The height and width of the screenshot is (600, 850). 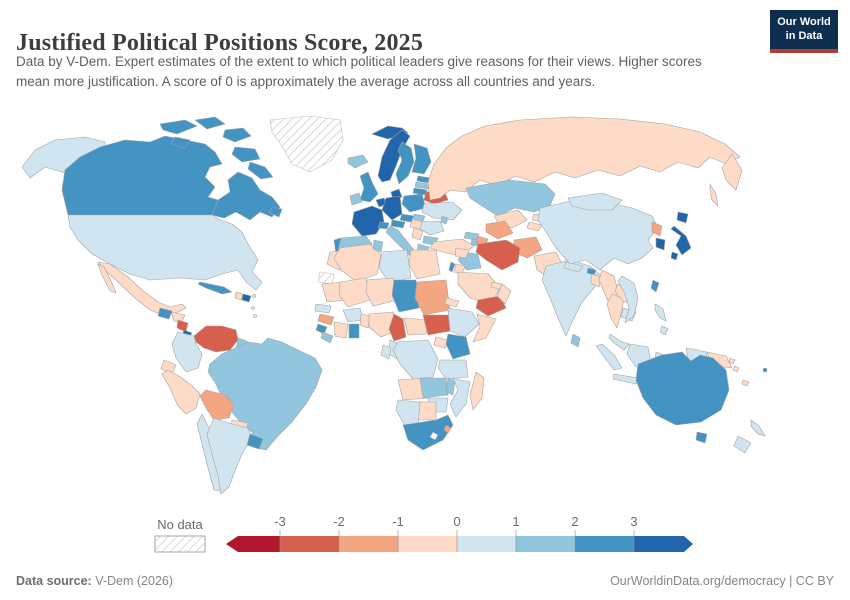 What do you see at coordinates (441, 342) in the screenshot?
I see `country-uganda` at bounding box center [441, 342].